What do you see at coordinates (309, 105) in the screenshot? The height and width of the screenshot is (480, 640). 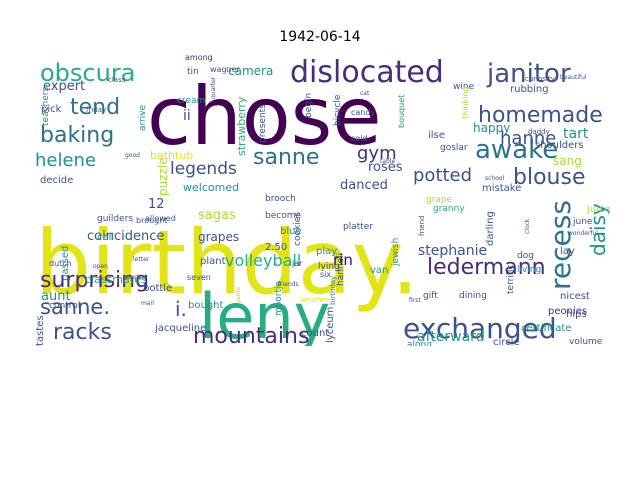 I see `cloud-word: begin` at bounding box center [309, 105].